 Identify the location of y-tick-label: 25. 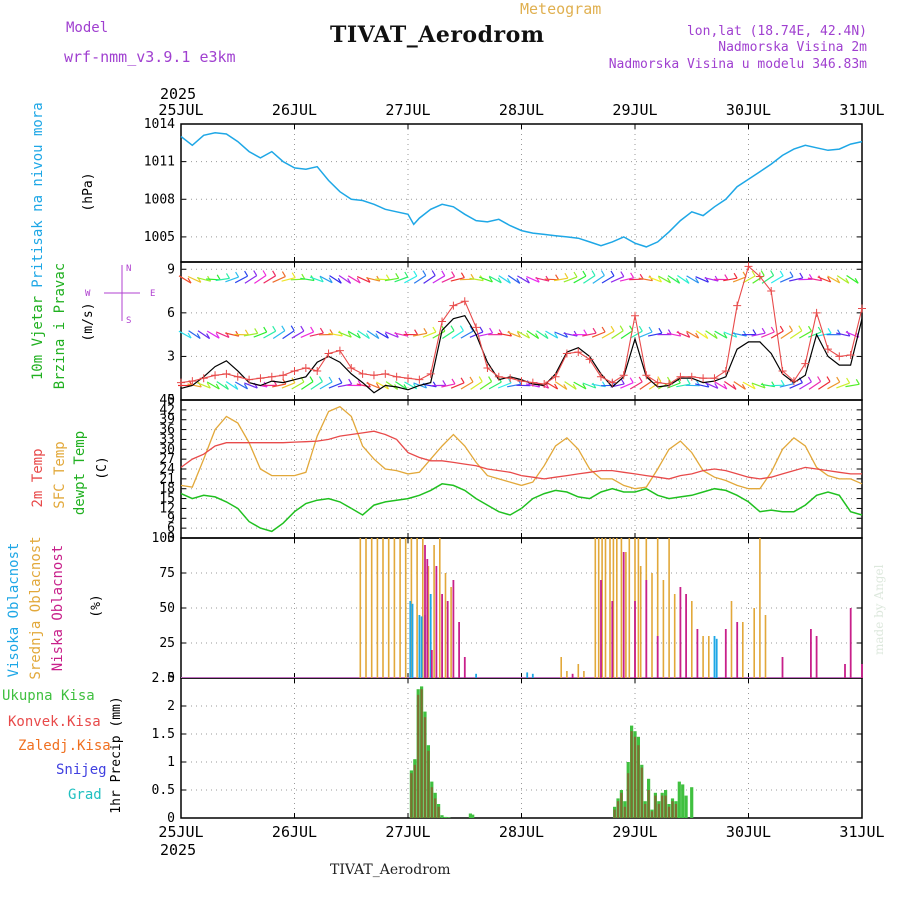
(167, 643).